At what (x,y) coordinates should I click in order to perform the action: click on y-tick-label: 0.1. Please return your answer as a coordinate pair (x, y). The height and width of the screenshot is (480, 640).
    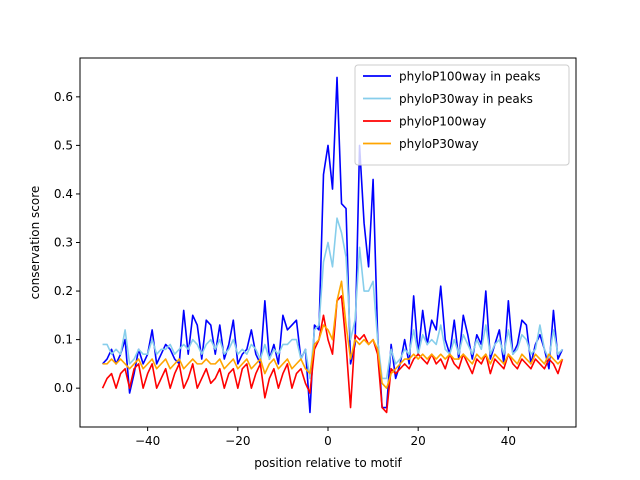
    Looking at the image, I should click on (63, 340).